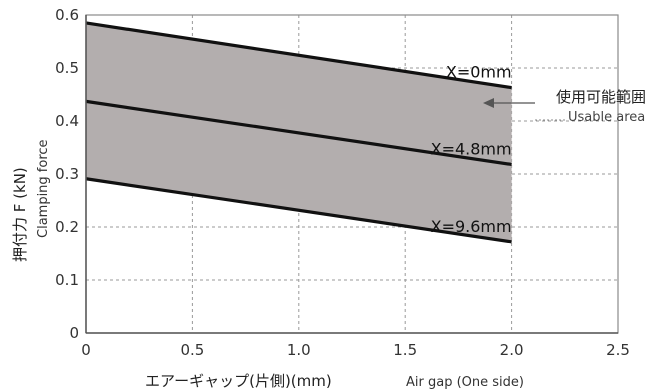 This screenshot has width=672, height=392. I want to click on y-tick-label: 0.5, so click(67, 68).